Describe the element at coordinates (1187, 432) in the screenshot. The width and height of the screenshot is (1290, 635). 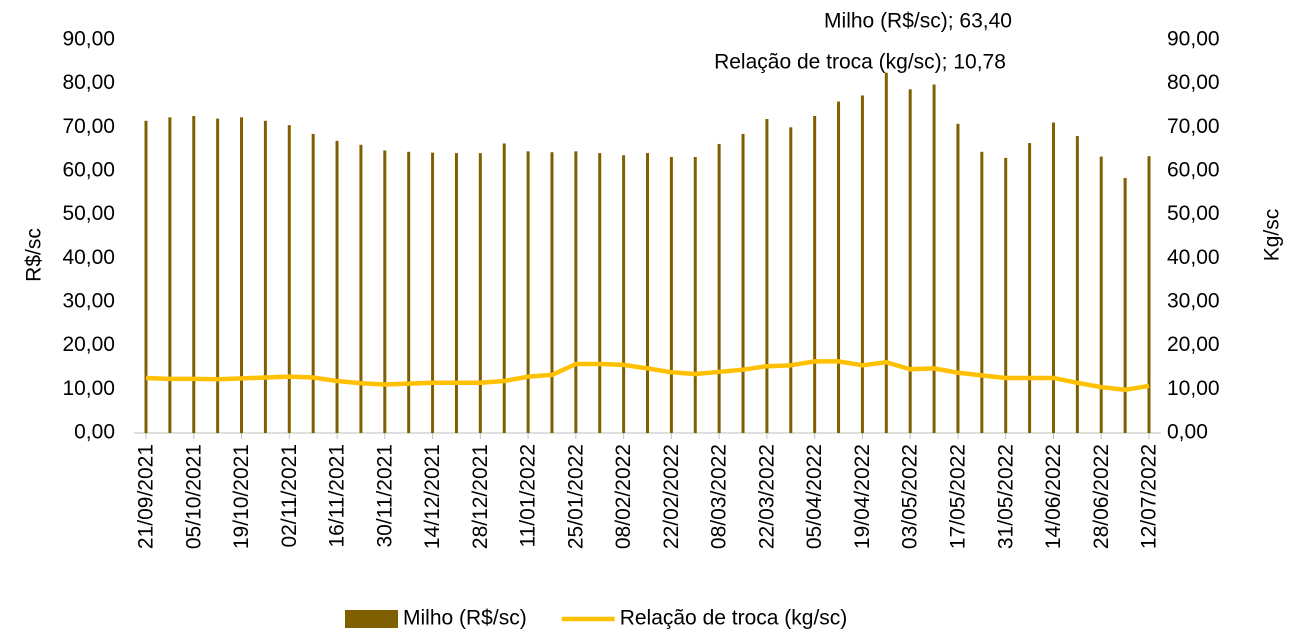
I see `y2-tick-label: 0,00` at that location.